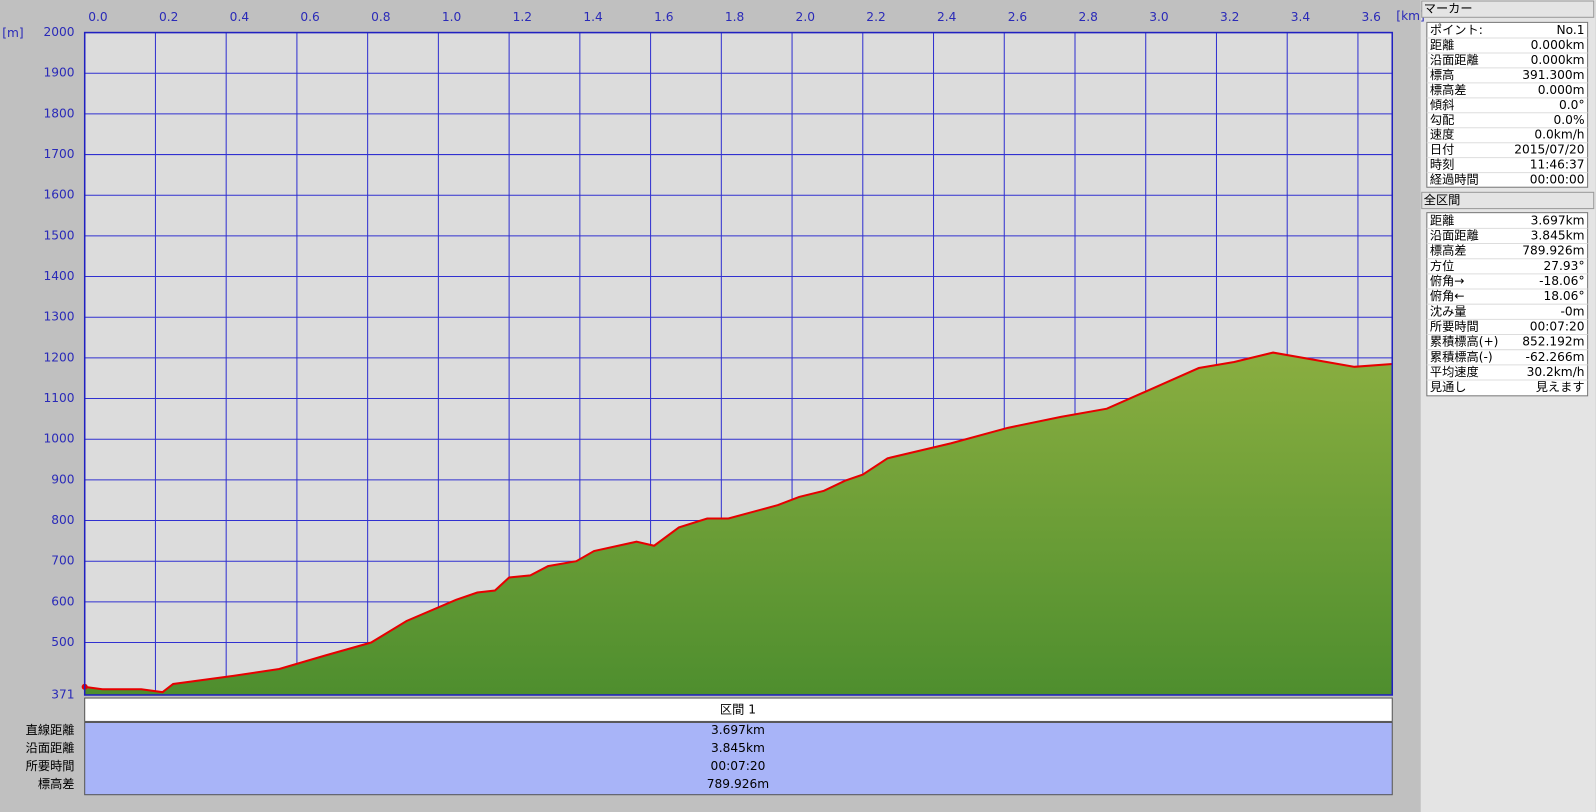 The width and height of the screenshot is (1596, 812). Describe the element at coordinates (593, 17) in the screenshot. I see `x-tick-label: 1.4` at that location.